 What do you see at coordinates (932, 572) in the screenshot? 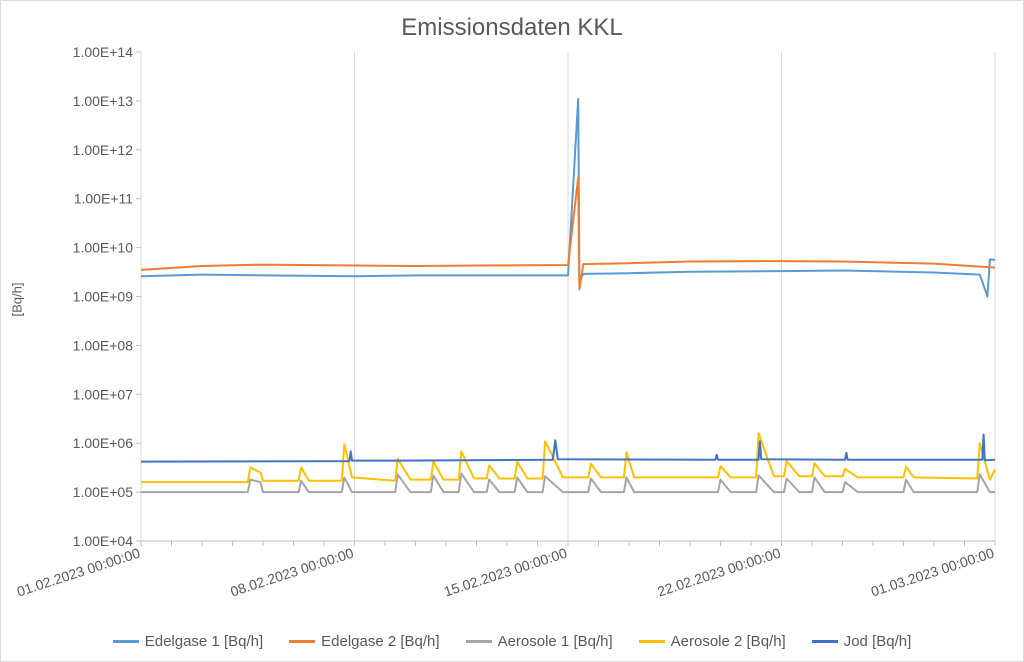
I see `x-tick-label: 01.03.2023 00:00:00` at bounding box center [932, 572].